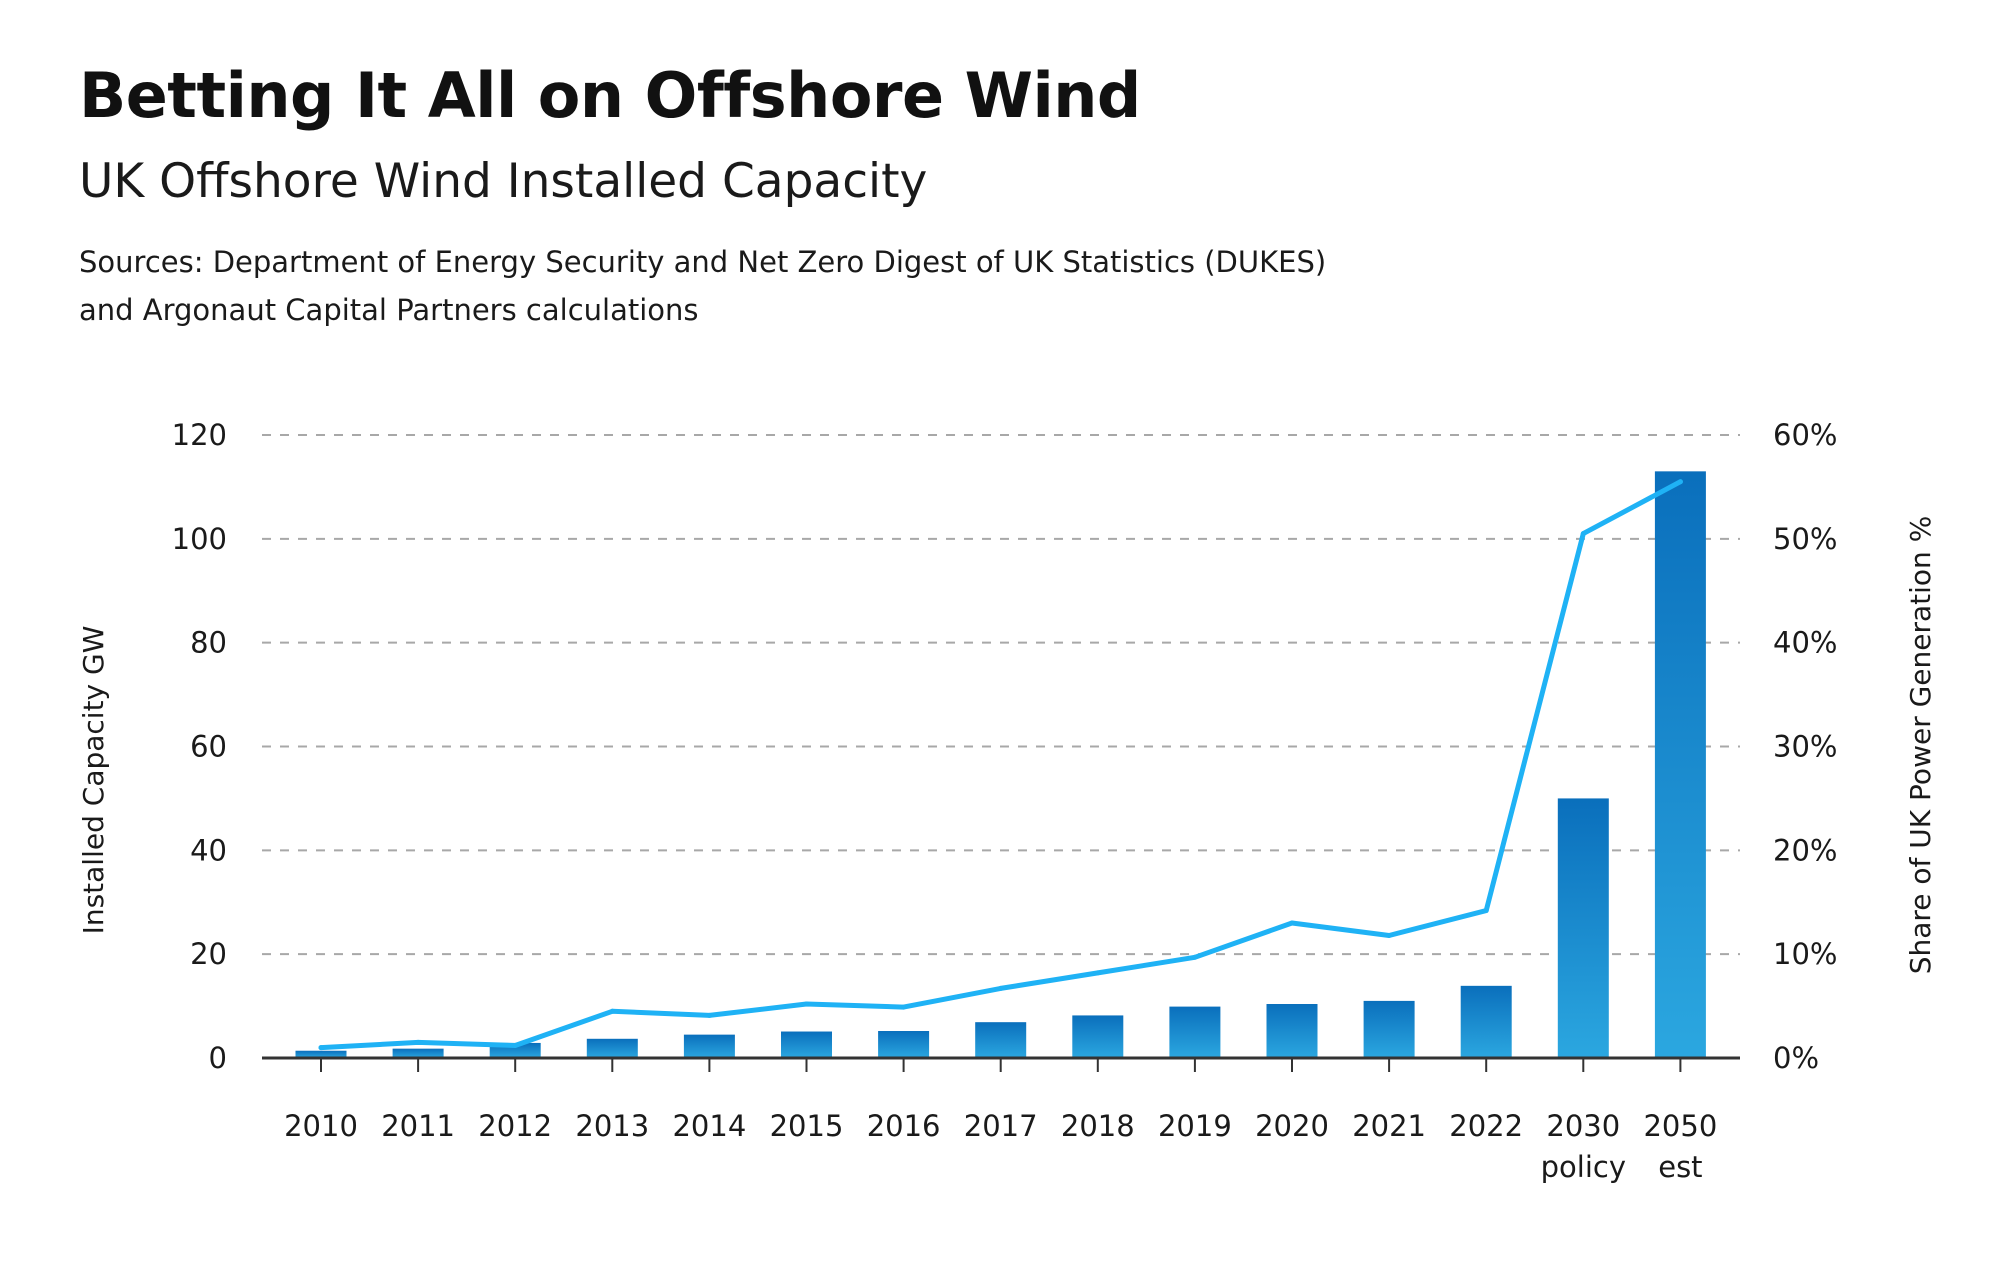 The image size is (2000, 1262). What do you see at coordinates (1292, 923) in the screenshot?
I see `share-point-2020` at bounding box center [1292, 923].